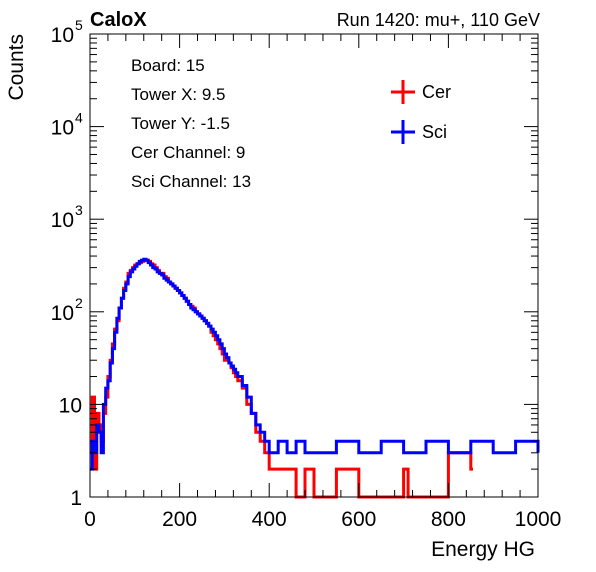 The height and width of the screenshot is (572, 596). Describe the element at coordinates (118, 20) in the screenshot. I see `chart-title-left: CaloX` at that location.